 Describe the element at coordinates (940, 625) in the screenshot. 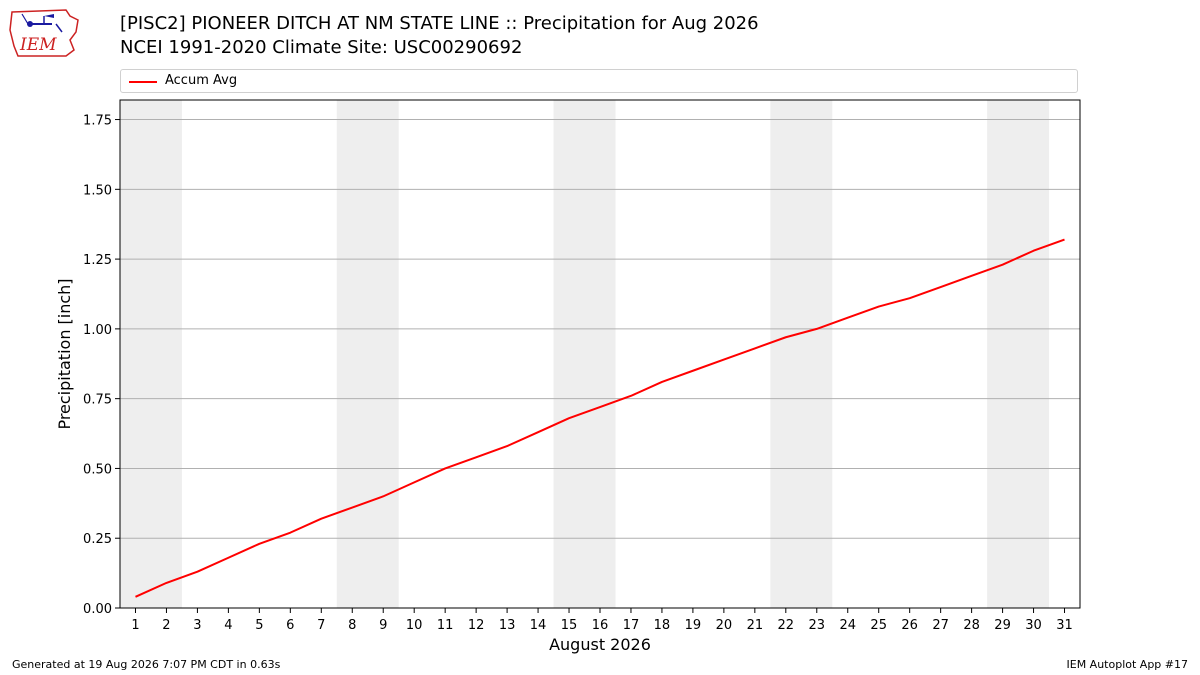

I see `x-tick-label: 27` at that location.